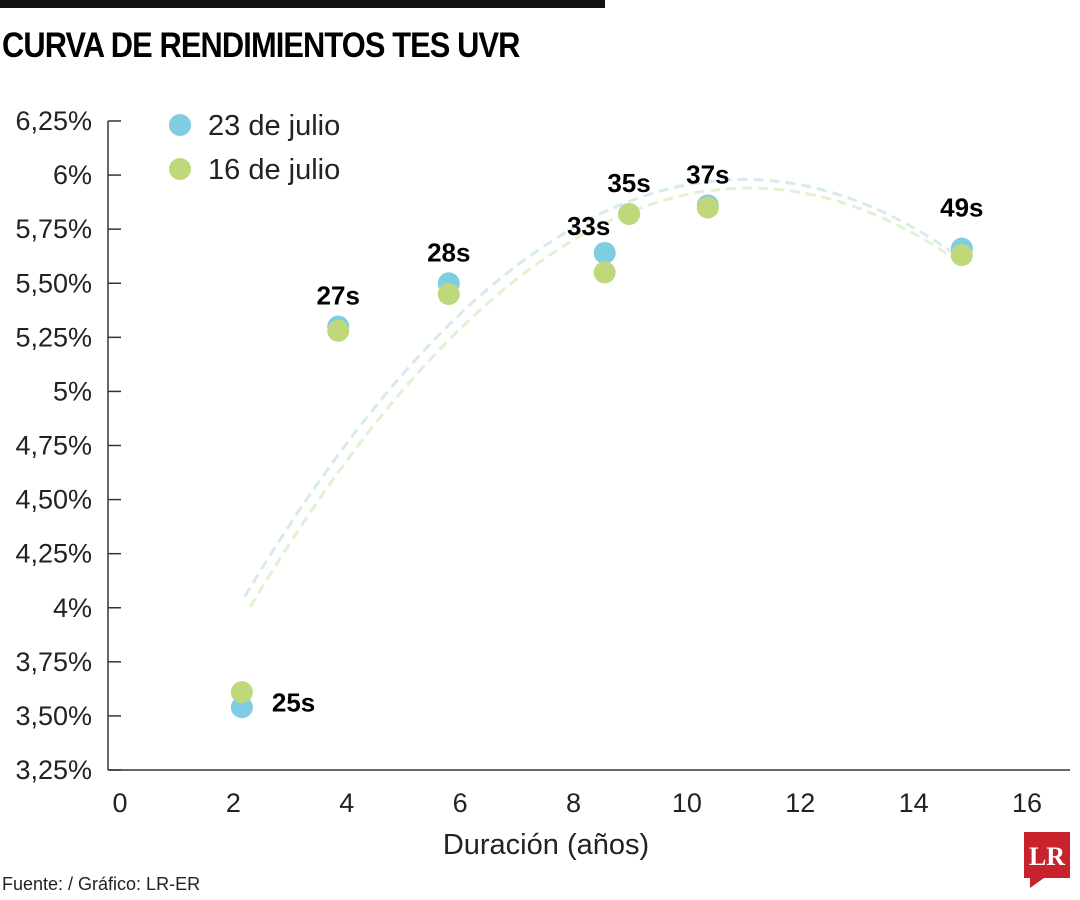  Describe the element at coordinates (53, 770) in the screenshot. I see `y-tick-label: 3,25%` at that location.